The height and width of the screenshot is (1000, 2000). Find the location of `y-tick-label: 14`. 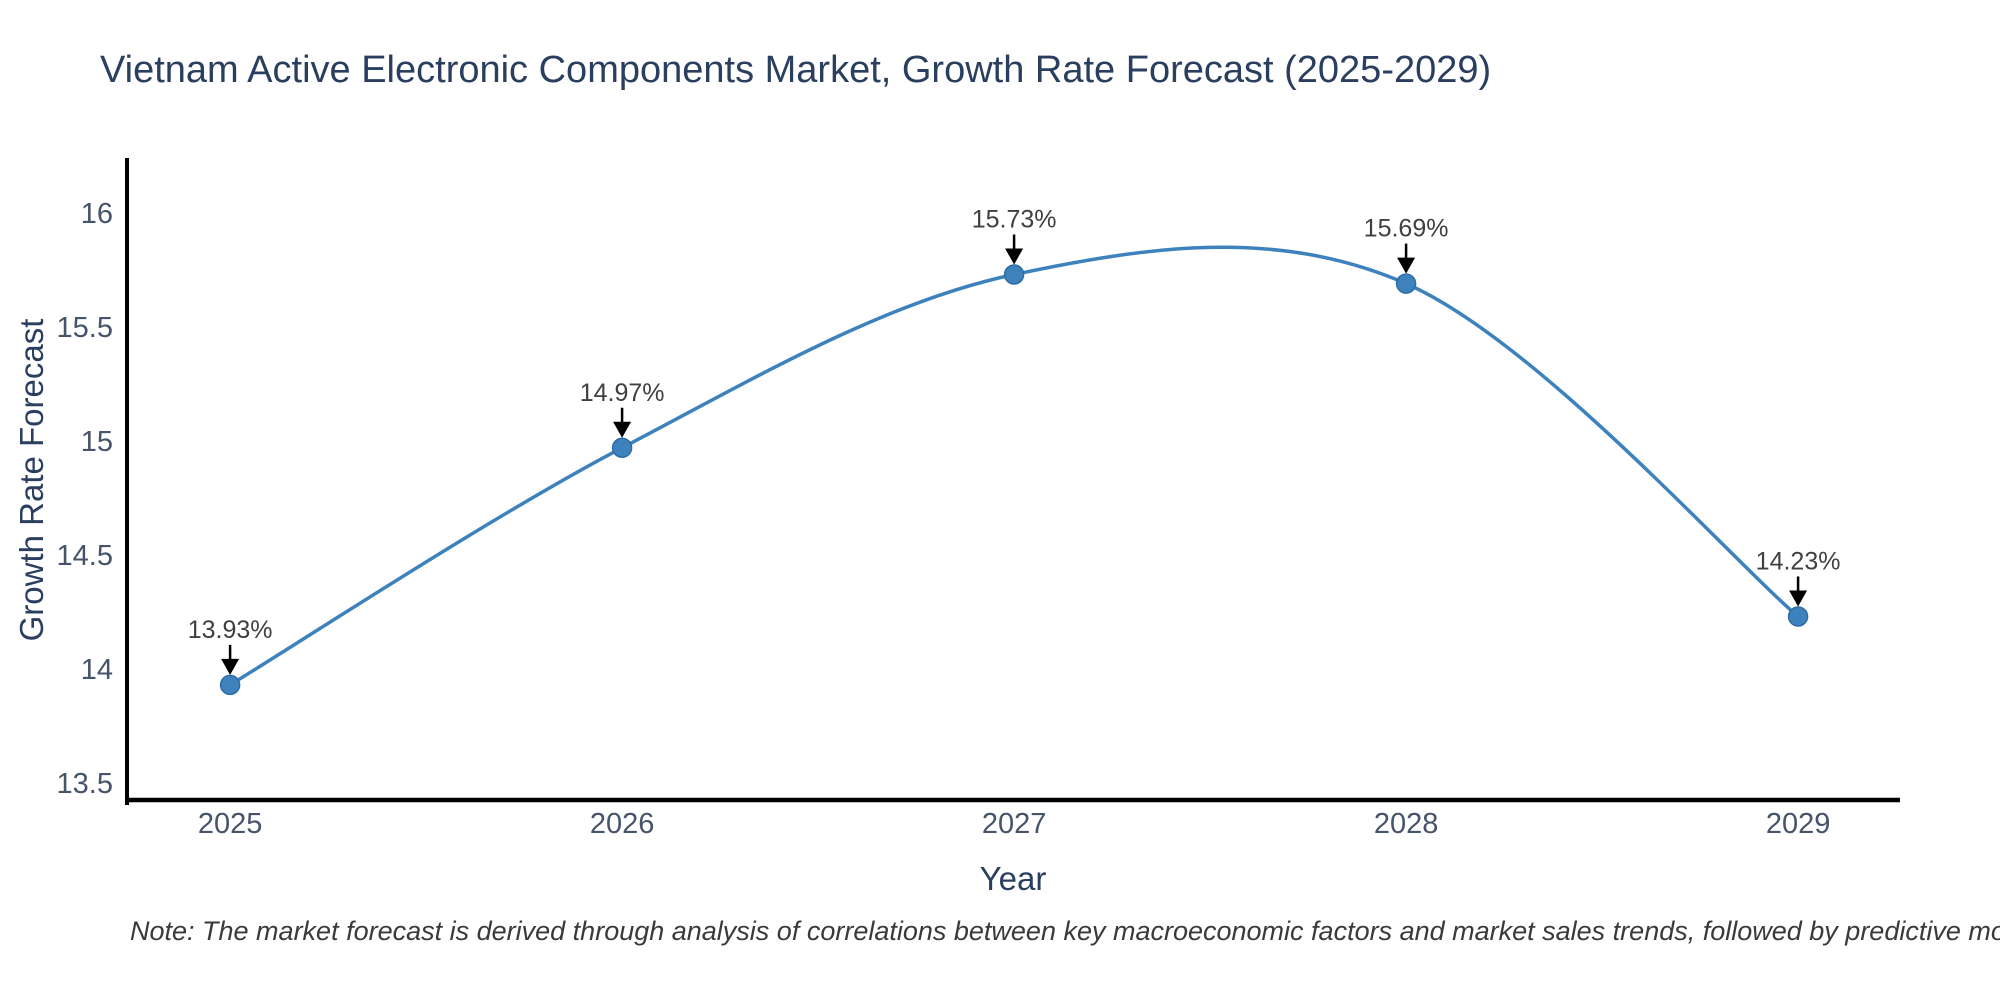

y-tick-label: 14 is located at coordinates (97, 670).